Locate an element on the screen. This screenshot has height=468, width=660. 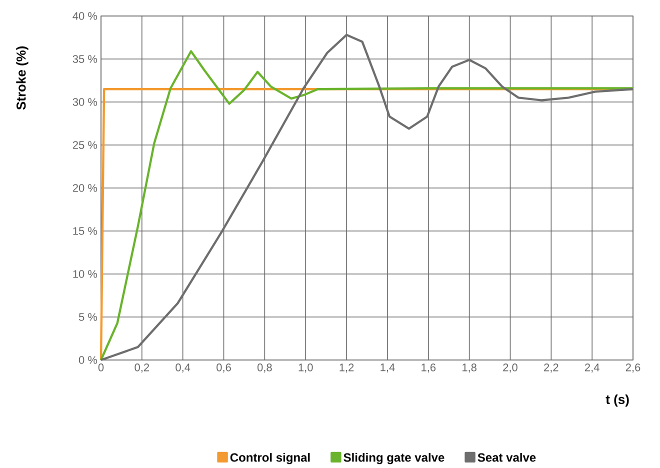
x-tick-label: 2,0 is located at coordinates (510, 368).